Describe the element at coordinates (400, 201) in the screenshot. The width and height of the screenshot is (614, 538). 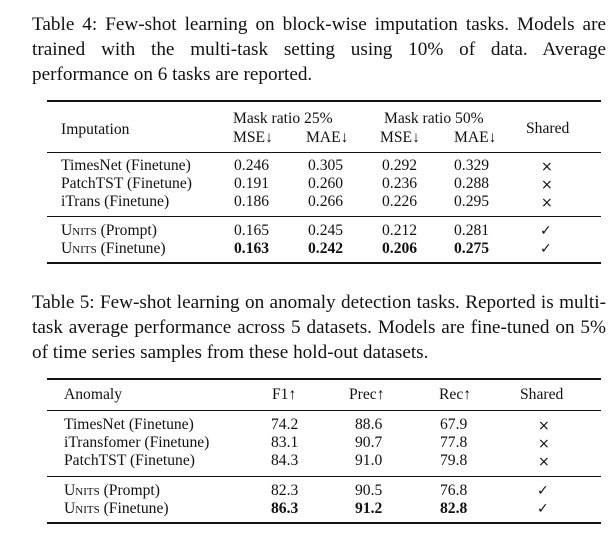
I see `table4-cell: 0.226` at that location.